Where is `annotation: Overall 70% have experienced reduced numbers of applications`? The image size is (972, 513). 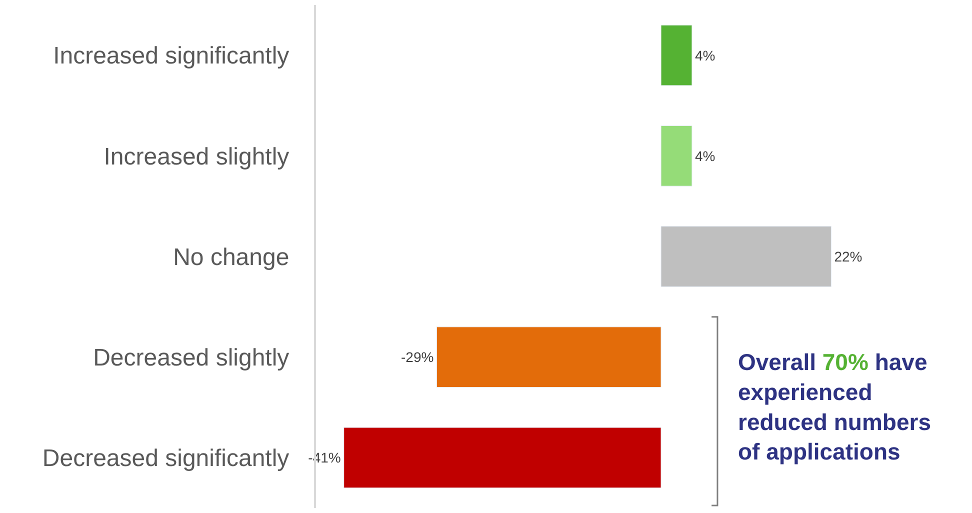
annotation: Overall 70% have experienced reduced numbers of applications is located at coordinates (834, 407).